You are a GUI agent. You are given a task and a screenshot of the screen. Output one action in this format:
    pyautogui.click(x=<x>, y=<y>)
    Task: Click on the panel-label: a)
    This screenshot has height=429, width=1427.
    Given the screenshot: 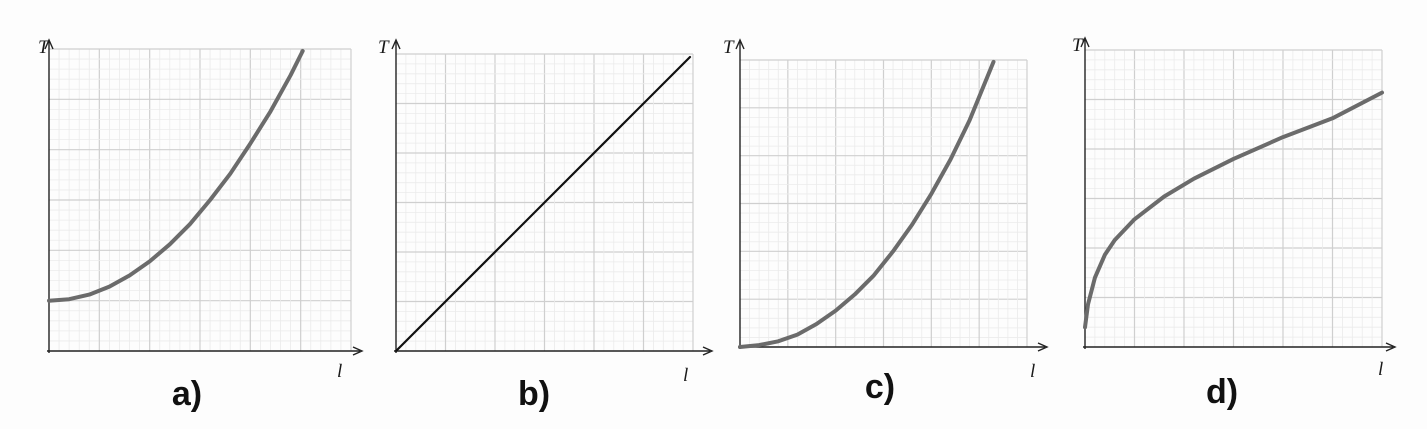 What is the action you would take?
    pyautogui.click(x=187, y=394)
    